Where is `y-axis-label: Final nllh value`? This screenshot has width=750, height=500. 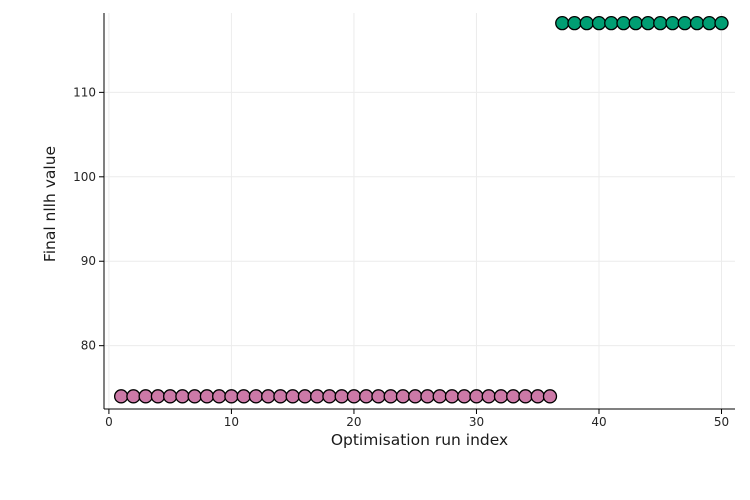 y-axis-label: Final nllh value is located at coordinates (50, 204).